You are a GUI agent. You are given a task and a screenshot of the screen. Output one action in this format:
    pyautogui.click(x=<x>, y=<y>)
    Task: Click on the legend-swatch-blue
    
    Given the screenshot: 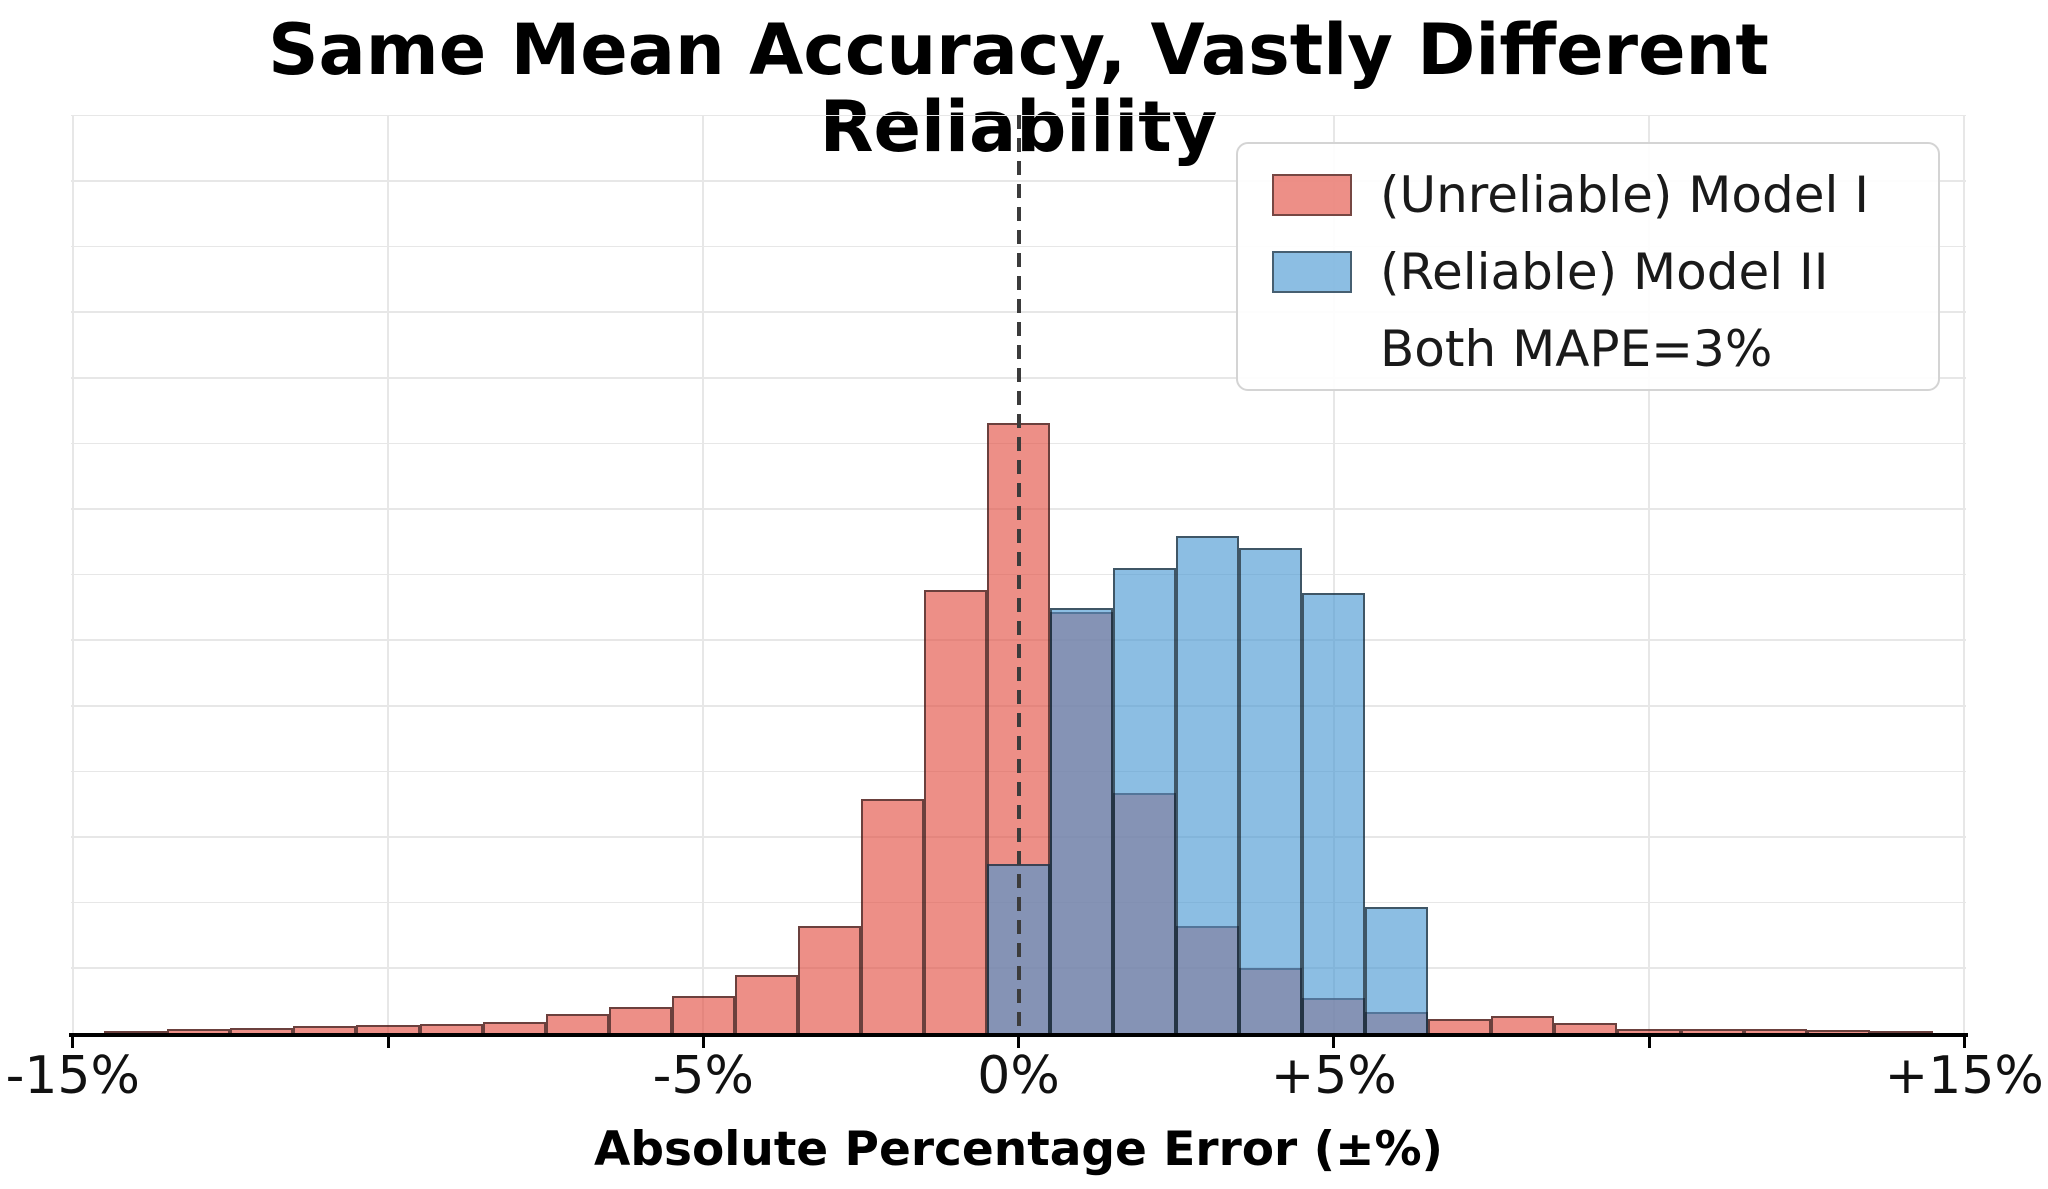 What is the action you would take?
    pyautogui.click(x=1312, y=271)
    